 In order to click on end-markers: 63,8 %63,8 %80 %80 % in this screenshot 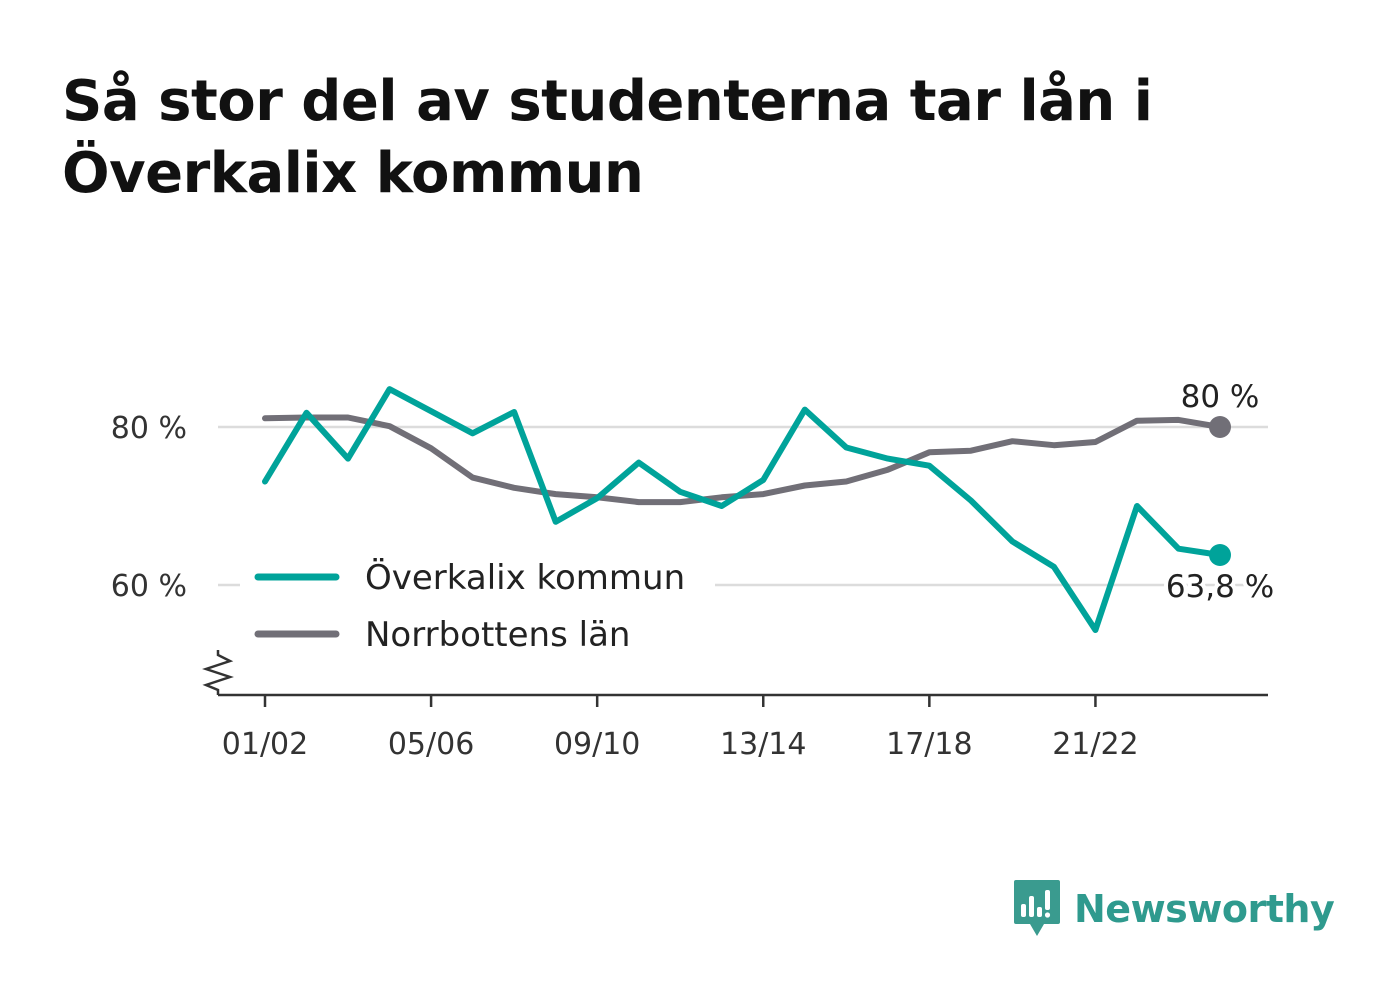, I will do `click(1220, 492)`.